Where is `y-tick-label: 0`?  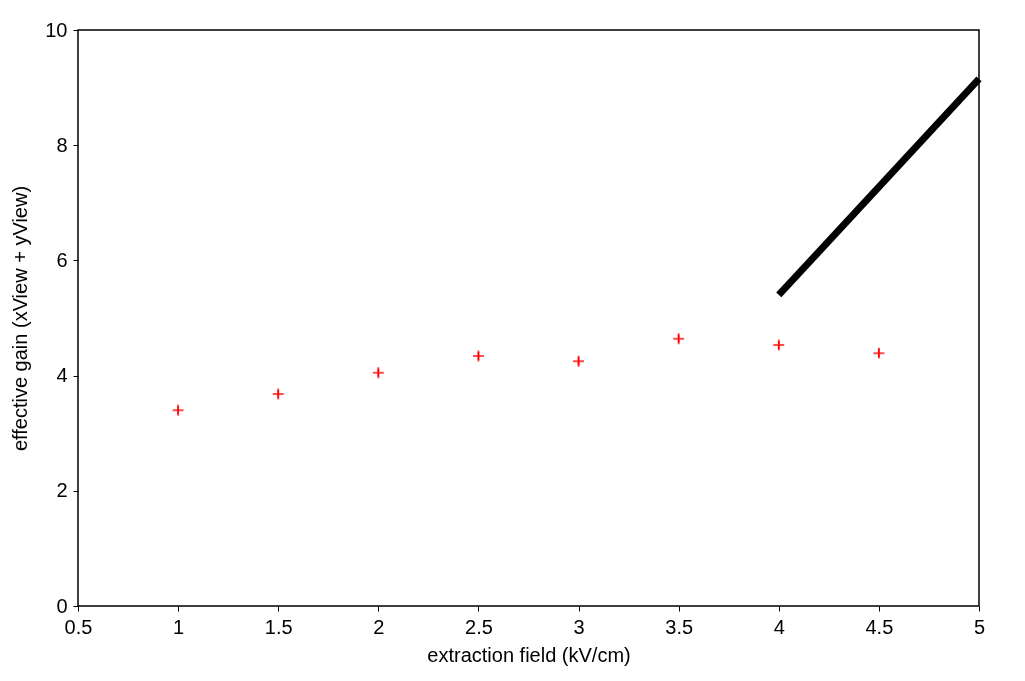 y-tick-label: 0 is located at coordinates (62, 605).